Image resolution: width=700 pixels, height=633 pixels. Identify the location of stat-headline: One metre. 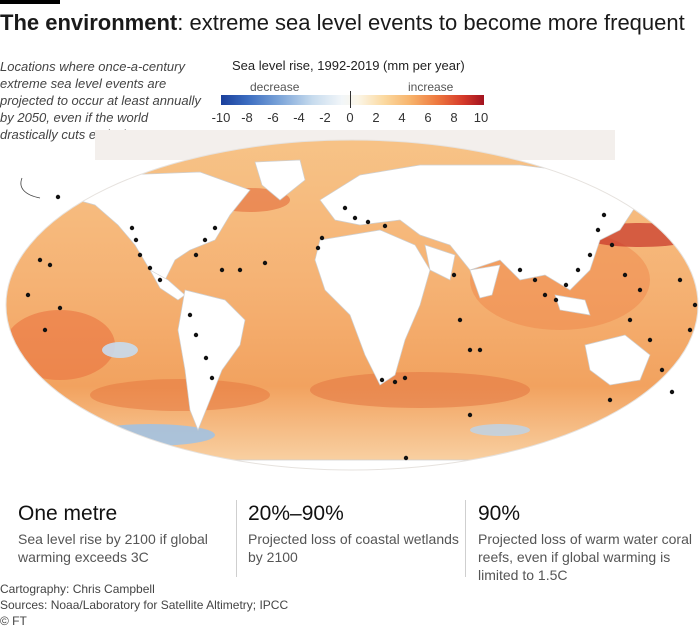
(68, 513).